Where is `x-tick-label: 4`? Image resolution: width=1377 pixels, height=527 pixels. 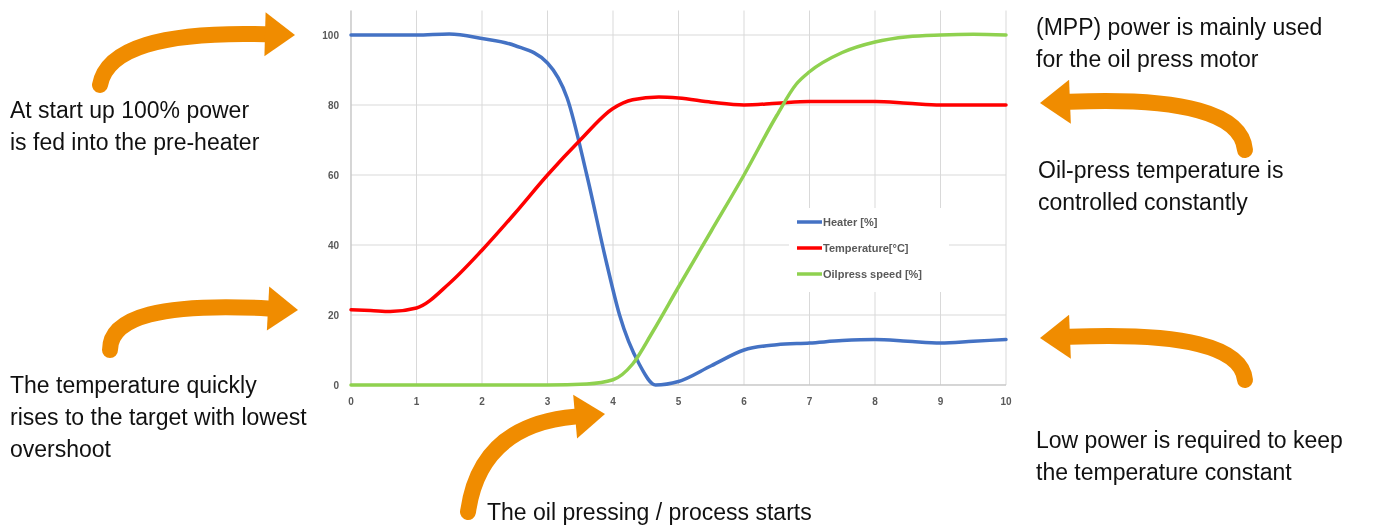 x-tick-label: 4 is located at coordinates (613, 401).